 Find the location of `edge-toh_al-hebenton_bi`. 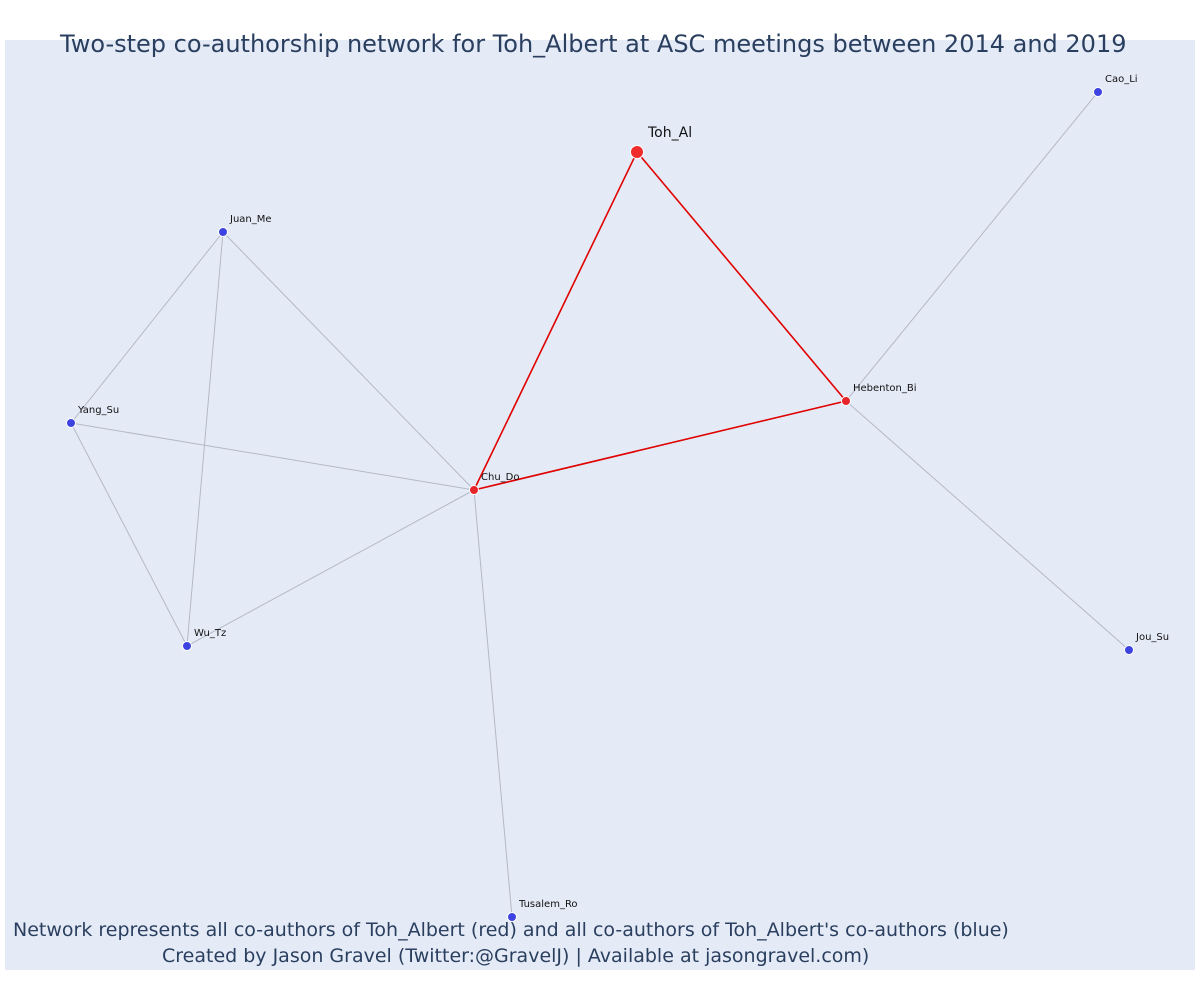

edge-toh_al-hebenton_bi is located at coordinates (741, 276).